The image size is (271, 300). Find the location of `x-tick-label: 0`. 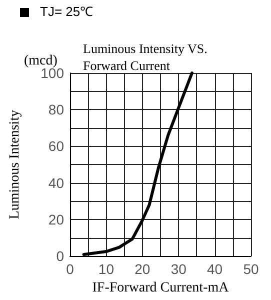

x-tick-label: 0 is located at coordinates (70, 269).